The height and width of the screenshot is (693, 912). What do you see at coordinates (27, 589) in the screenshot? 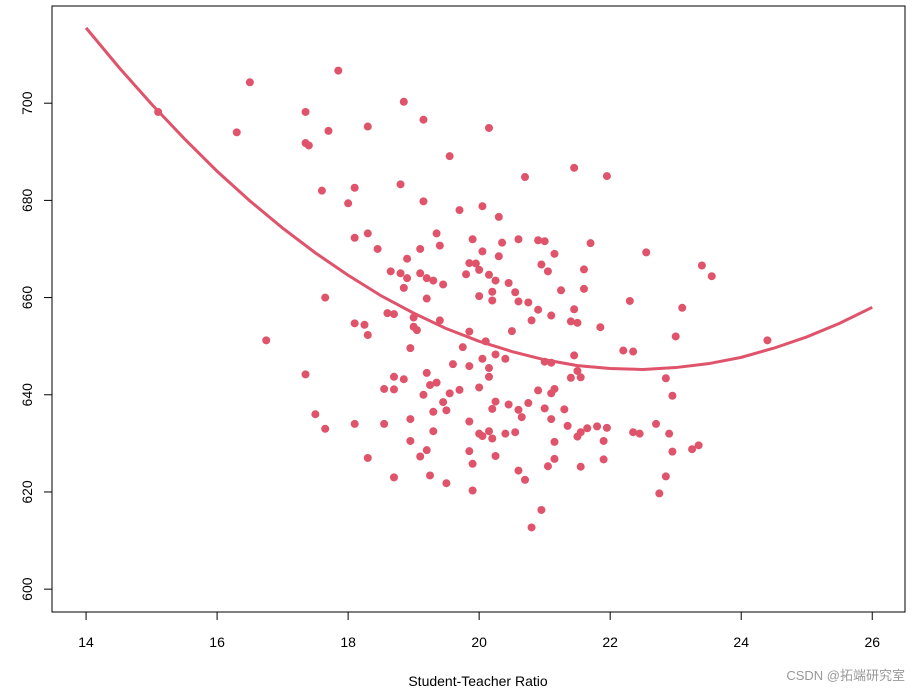
I see `y-tick-label: 600` at bounding box center [27, 589].